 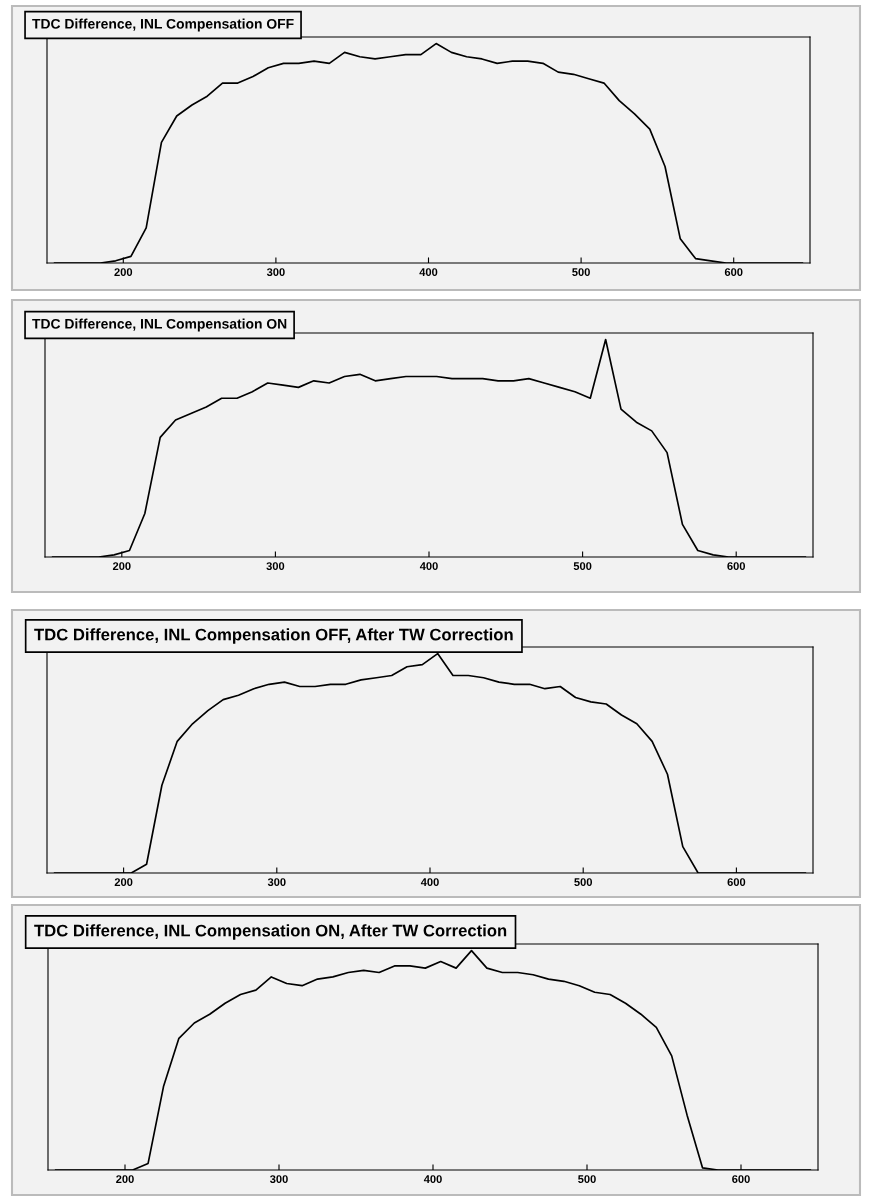 I want to click on chart-title: TDC Difference, INL Compensation OFF, so click(x=163, y=25).